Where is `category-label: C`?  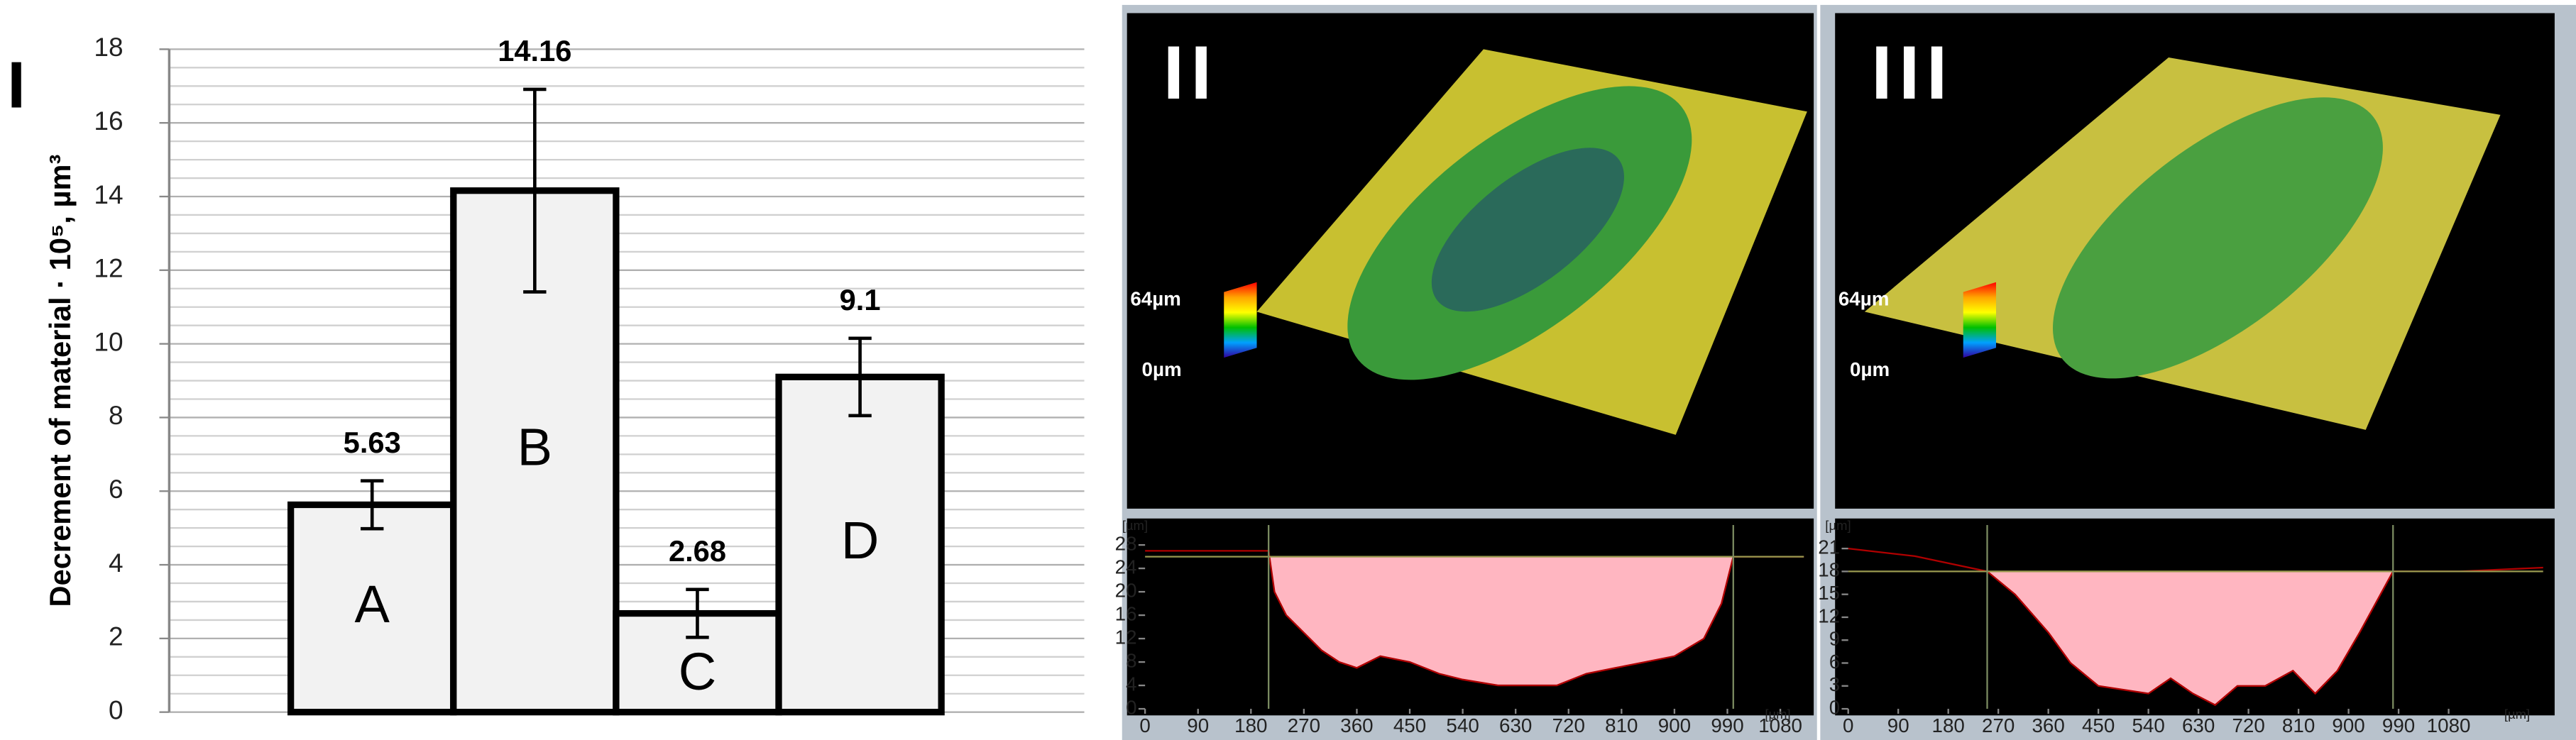
category-label: C is located at coordinates (697, 671).